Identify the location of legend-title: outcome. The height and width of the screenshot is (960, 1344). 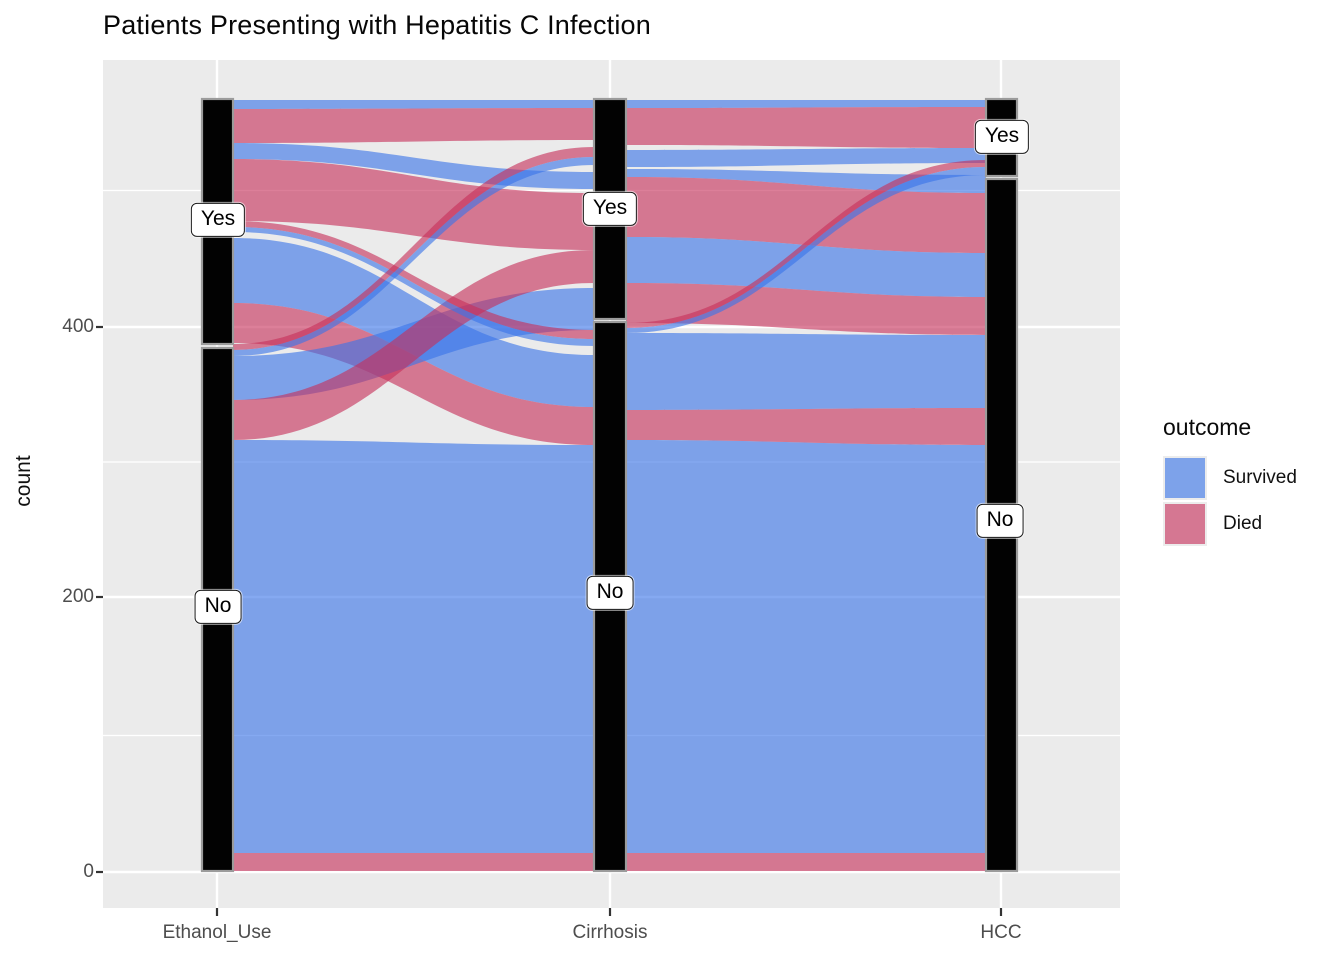
(1207, 427).